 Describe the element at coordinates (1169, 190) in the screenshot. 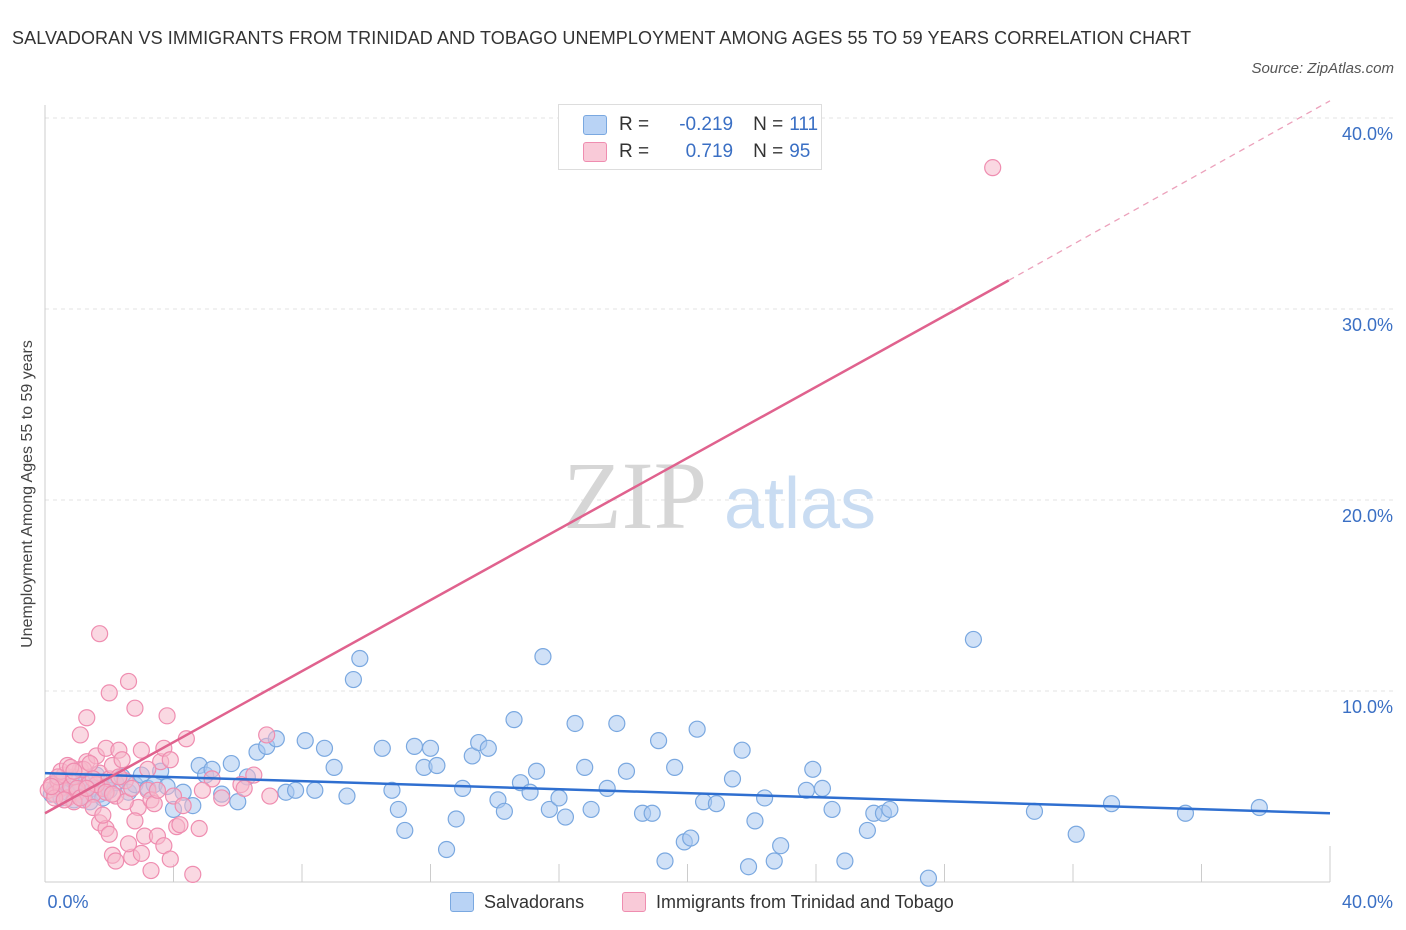

I see `trend-line-trinidad-extension` at that location.